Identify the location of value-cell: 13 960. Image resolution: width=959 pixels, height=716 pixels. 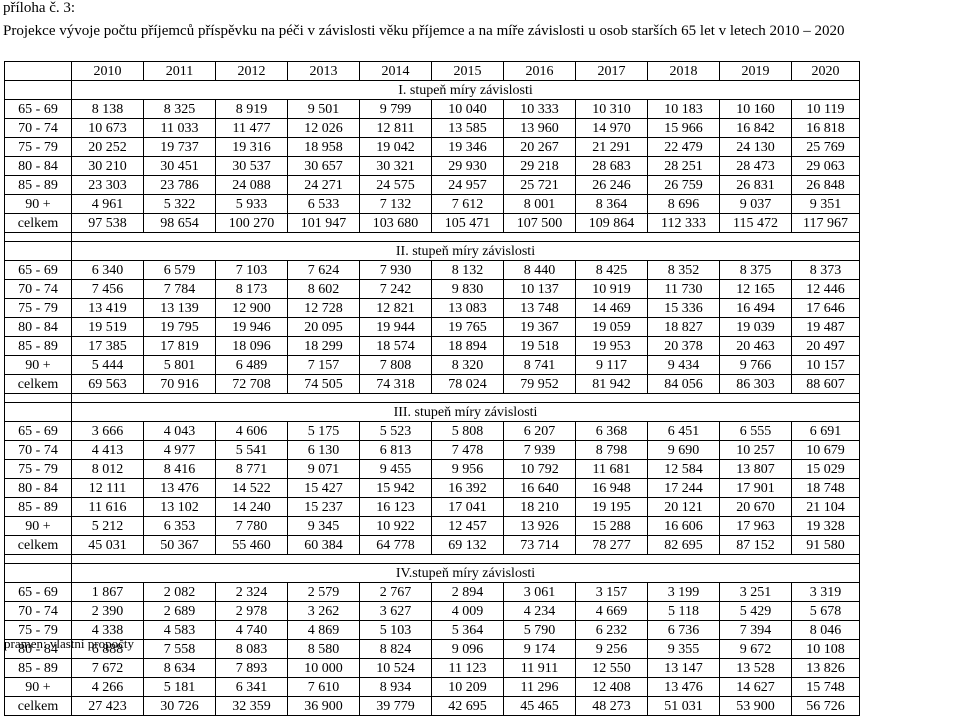
(539, 128).